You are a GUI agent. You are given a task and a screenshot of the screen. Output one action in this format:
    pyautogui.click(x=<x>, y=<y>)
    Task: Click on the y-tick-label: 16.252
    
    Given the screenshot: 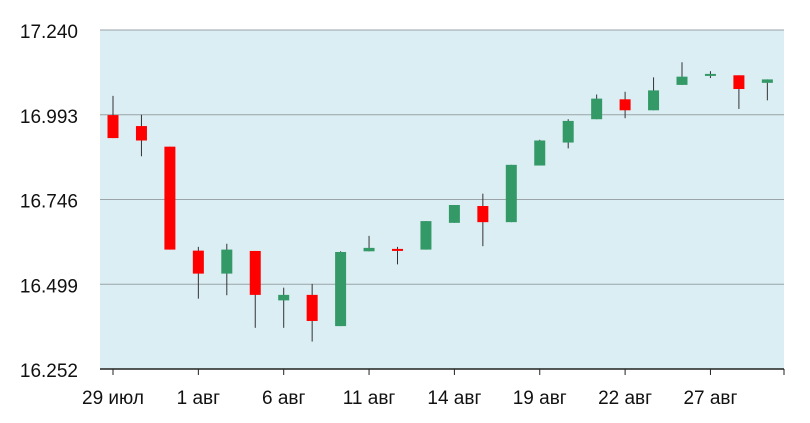 What is the action you would take?
    pyautogui.click(x=49, y=371)
    